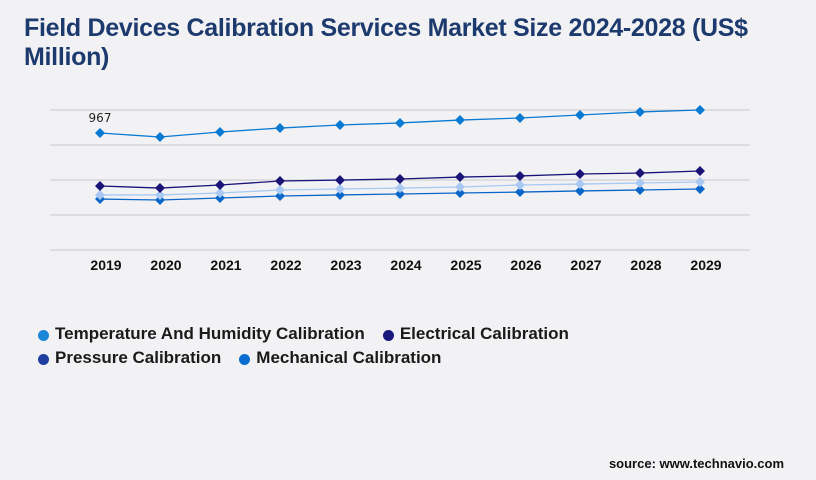 This screenshot has height=480, width=816. What do you see at coordinates (349, 357) in the screenshot?
I see `legend-label: Mechanical Calibration` at bounding box center [349, 357].